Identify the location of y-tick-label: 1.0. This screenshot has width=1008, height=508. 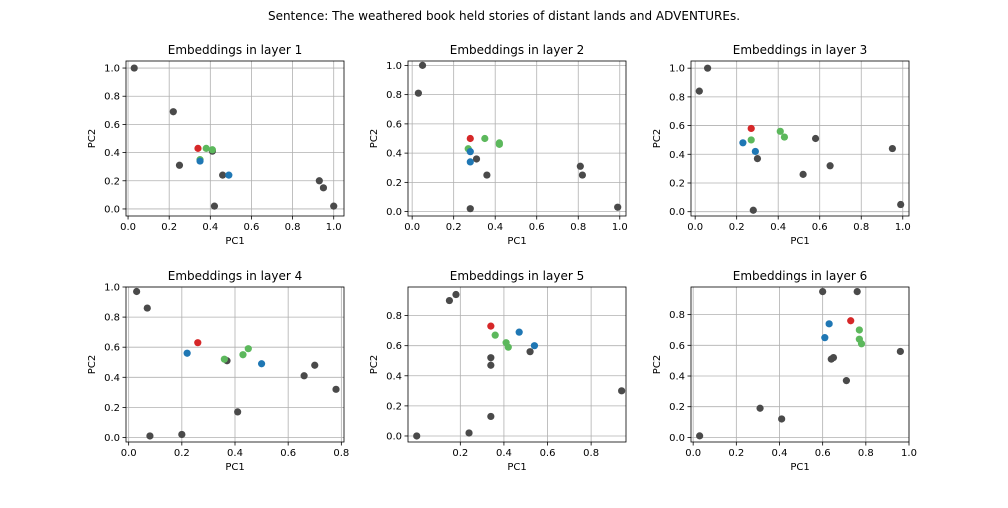
(394, 66).